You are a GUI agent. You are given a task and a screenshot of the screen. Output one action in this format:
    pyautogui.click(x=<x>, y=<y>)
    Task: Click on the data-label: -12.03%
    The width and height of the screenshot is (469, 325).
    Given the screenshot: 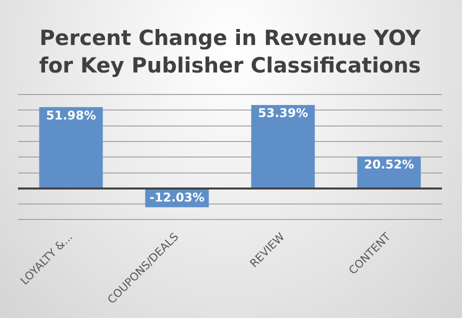 What is the action you would take?
    pyautogui.click(x=177, y=197)
    